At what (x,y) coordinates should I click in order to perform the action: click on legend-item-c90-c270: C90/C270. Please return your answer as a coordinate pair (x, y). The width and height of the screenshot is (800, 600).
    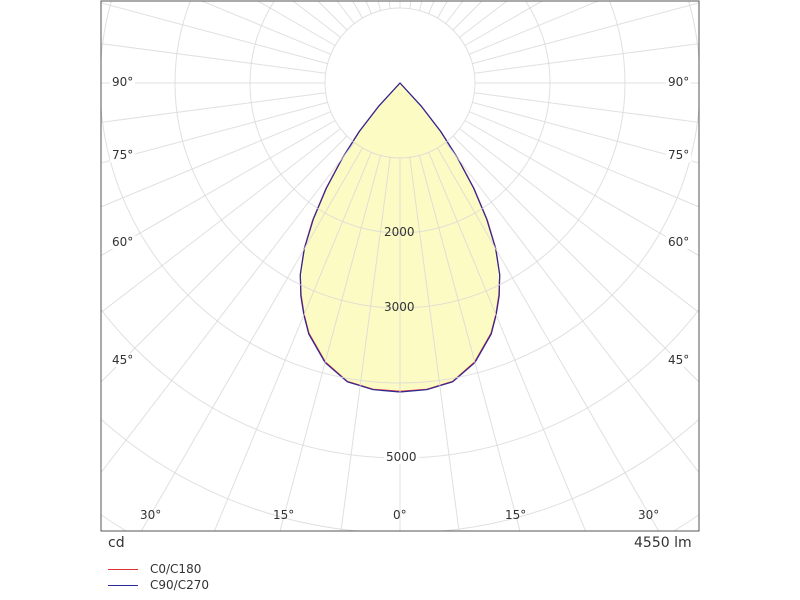
    Looking at the image, I should click on (158, 585).